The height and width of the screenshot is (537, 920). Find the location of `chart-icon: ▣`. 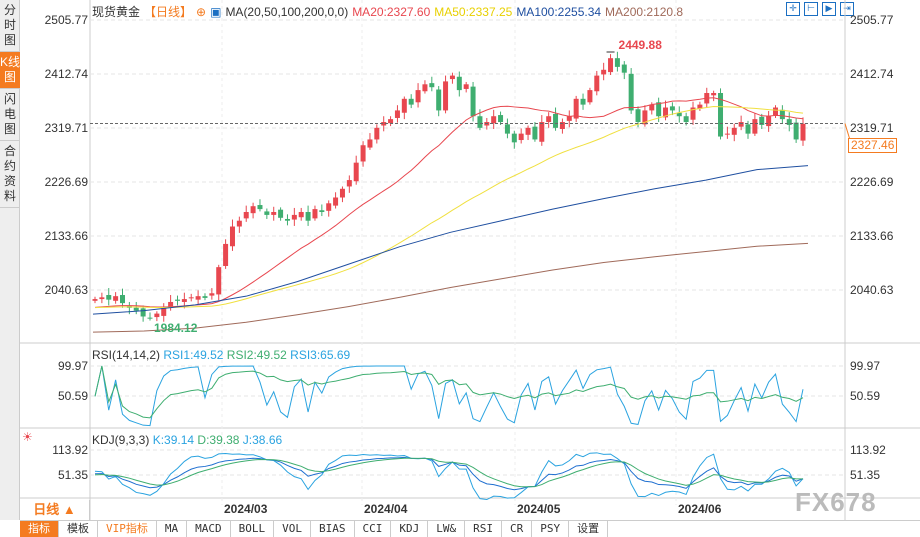

chart-icon: ▣ is located at coordinates (216, 12).